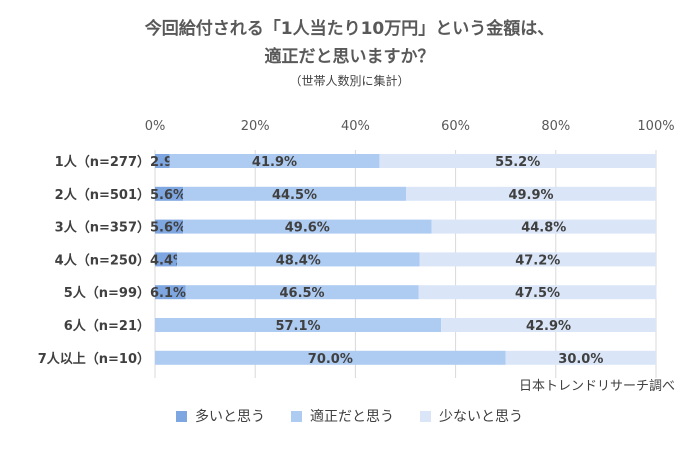 Image resolution: width=699 pixels, height=449 pixels. I want to click on data-label-1-2: 49.6%, so click(307, 228).